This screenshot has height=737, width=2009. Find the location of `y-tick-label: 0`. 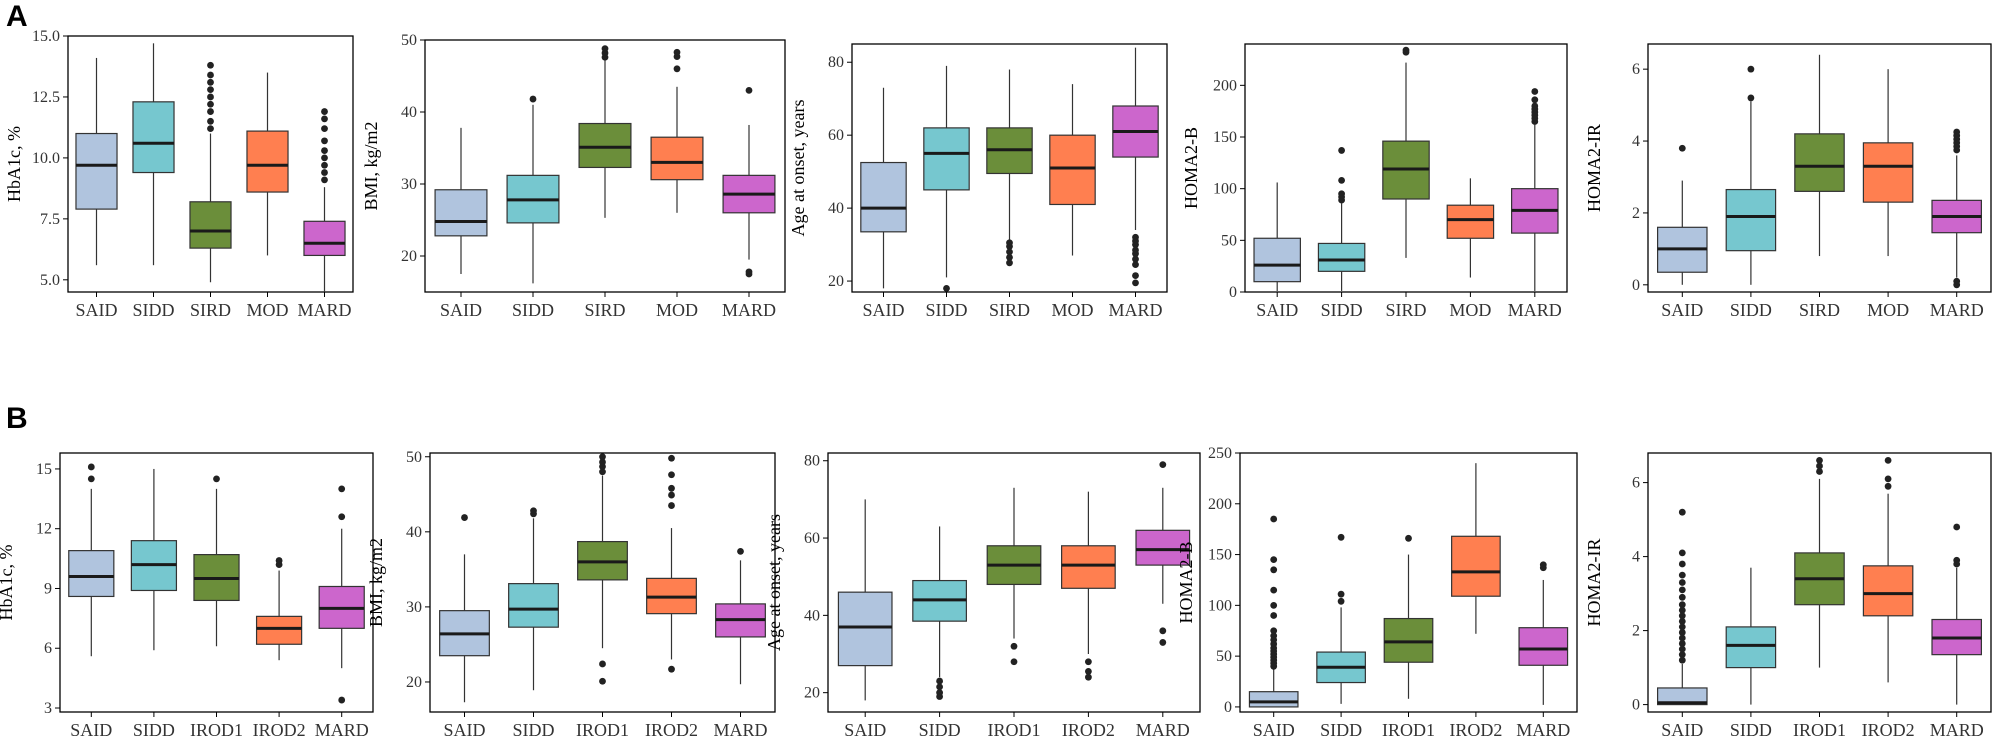

y-tick-label: 0 is located at coordinates (1636, 705).